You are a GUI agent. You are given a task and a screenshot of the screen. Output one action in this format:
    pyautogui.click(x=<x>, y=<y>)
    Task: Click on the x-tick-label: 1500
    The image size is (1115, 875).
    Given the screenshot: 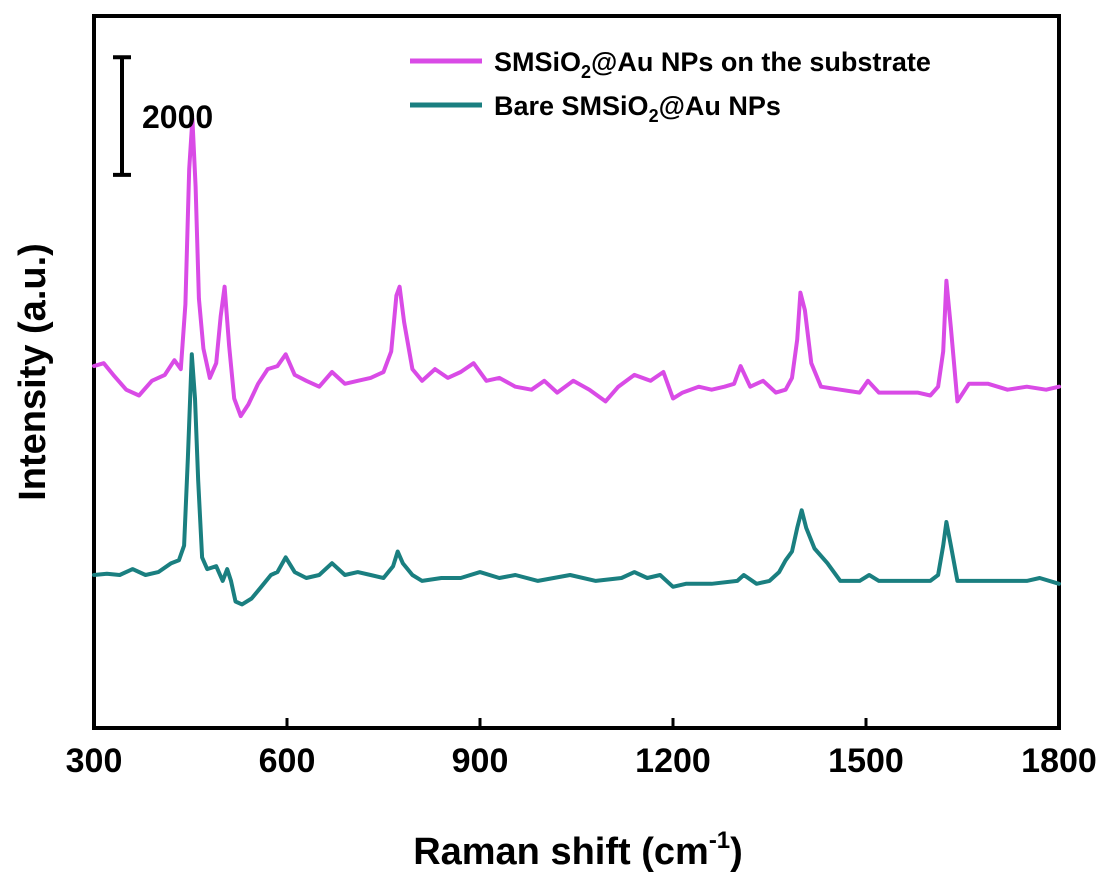 What is the action you would take?
    pyautogui.click(x=866, y=761)
    